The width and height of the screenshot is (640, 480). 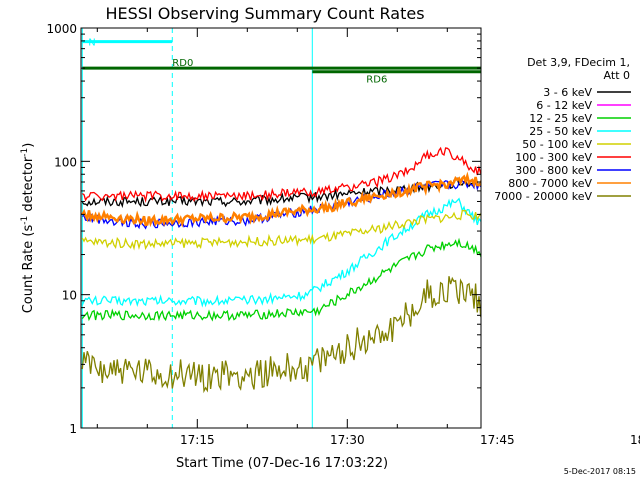 What do you see at coordinates (25, 152) in the screenshot?
I see `y-axis-label-sup2: -1` at bounding box center [25, 152].